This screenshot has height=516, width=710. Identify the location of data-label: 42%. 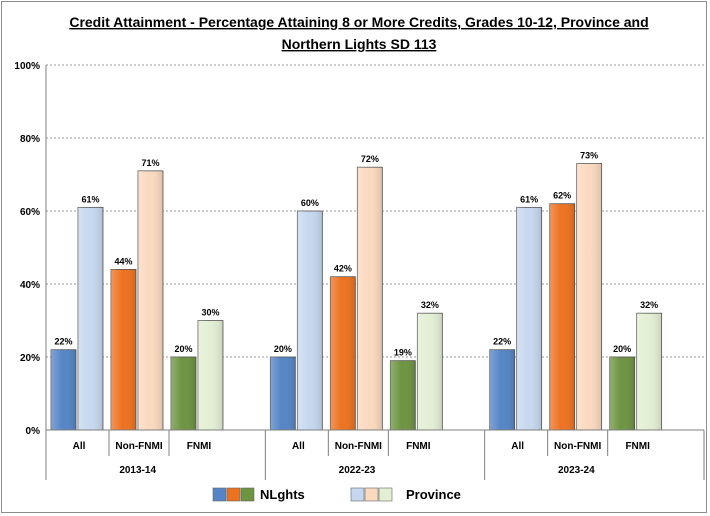
(343, 269).